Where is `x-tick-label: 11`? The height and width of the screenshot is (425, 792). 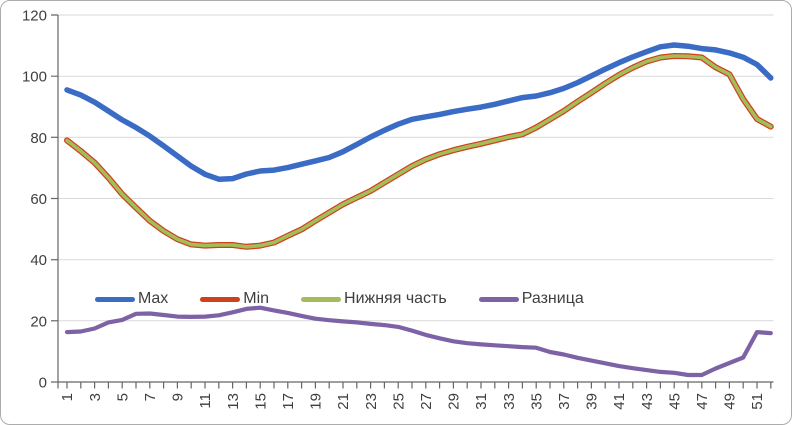 x-tick-label: 11 is located at coordinates (205, 401).